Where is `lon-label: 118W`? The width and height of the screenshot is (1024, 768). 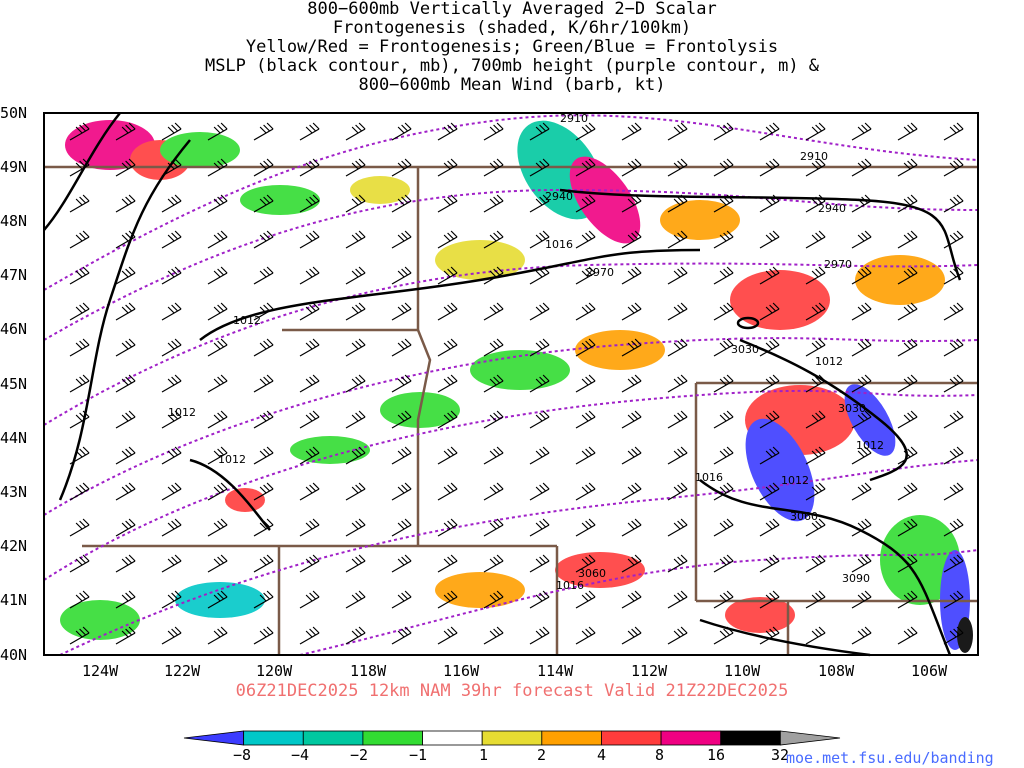 lon-label: 118W is located at coordinates (368, 671).